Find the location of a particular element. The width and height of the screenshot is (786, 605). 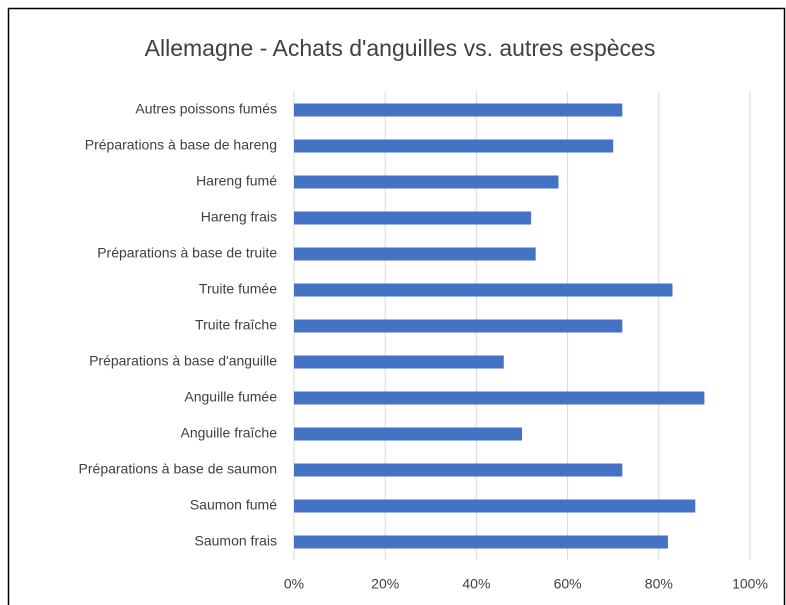

y-tick-label: Préparations à base de hareng is located at coordinates (181, 145).